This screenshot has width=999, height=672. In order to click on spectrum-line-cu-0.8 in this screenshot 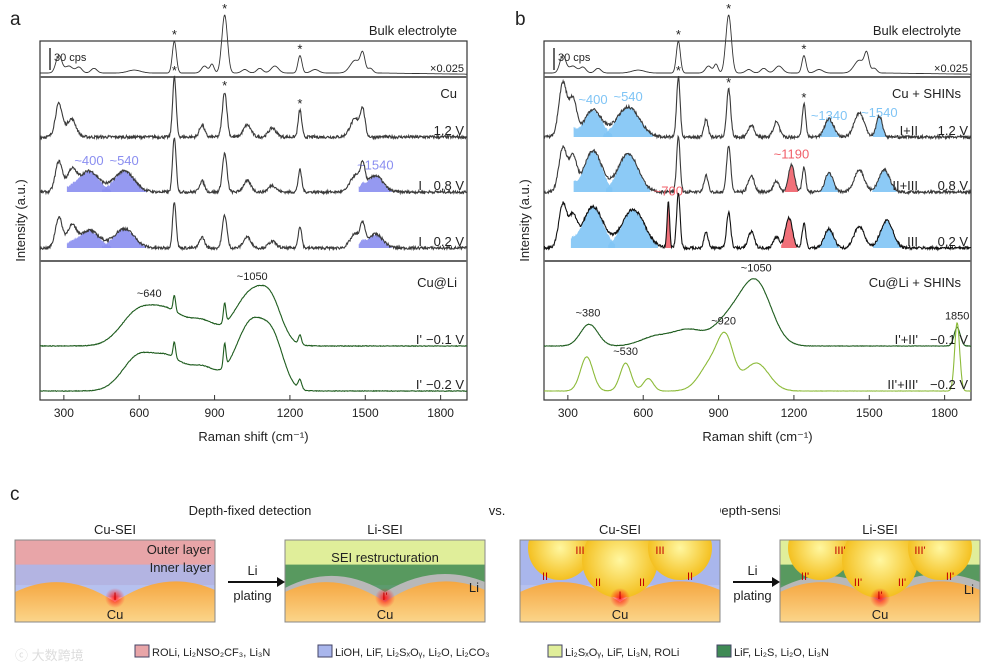, I will do `click(253, 166)`.